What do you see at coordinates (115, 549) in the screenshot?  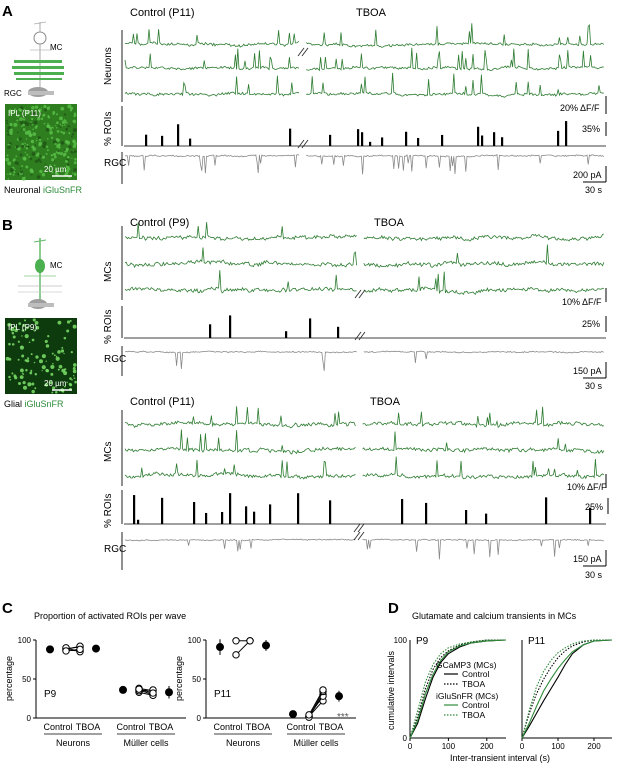 I see `row-label-rgc-b2: RGC` at bounding box center [115, 549].